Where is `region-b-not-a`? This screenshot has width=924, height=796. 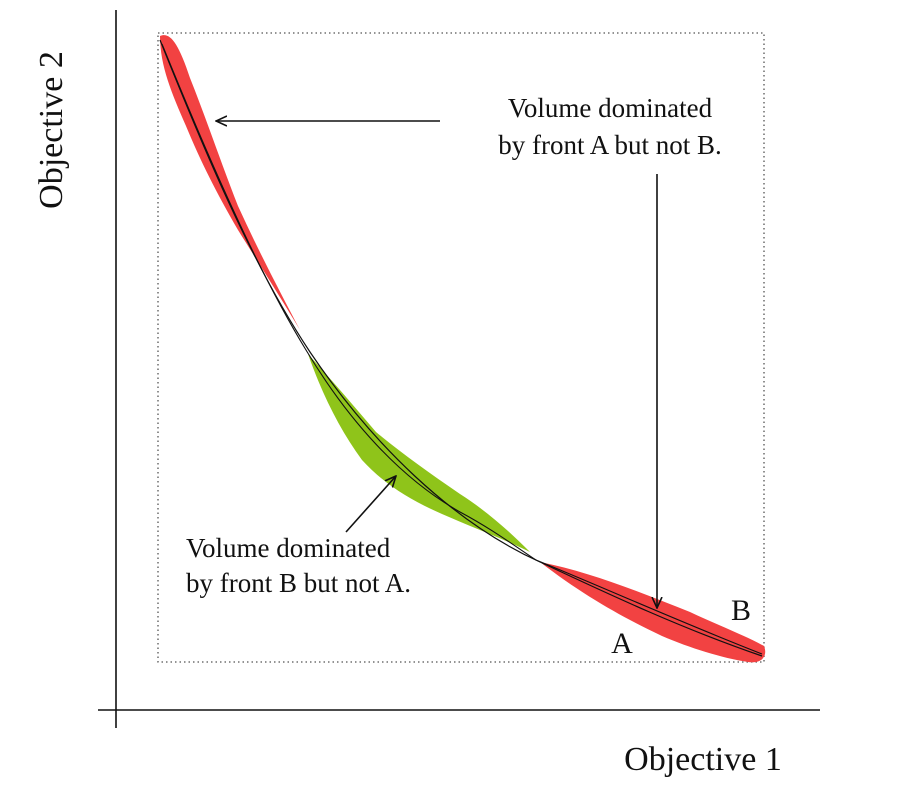
region-b-not-a is located at coordinates (419, 453).